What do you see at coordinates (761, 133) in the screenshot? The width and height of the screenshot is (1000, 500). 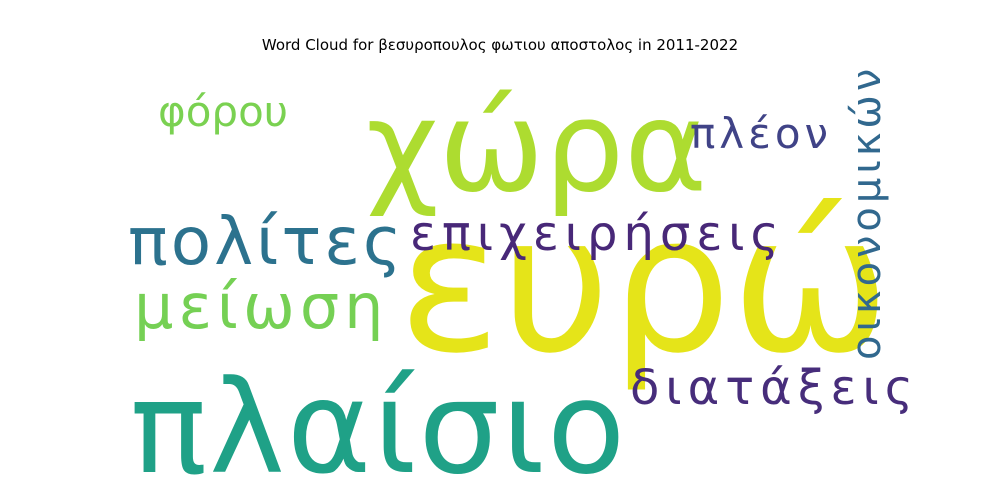 I see `word-9: πλέον` at bounding box center [761, 133].